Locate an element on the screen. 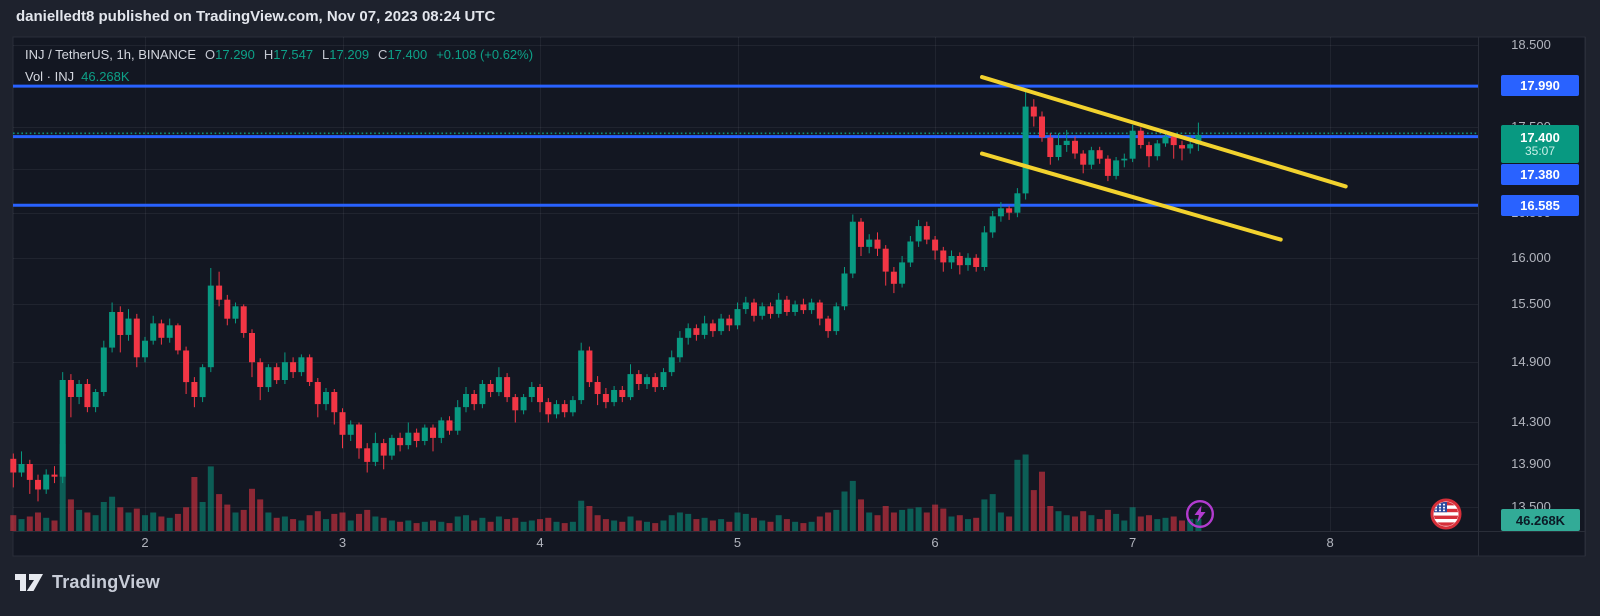 The image size is (1600, 616). tradingview-logo: TradingView is located at coordinates (87, 582).